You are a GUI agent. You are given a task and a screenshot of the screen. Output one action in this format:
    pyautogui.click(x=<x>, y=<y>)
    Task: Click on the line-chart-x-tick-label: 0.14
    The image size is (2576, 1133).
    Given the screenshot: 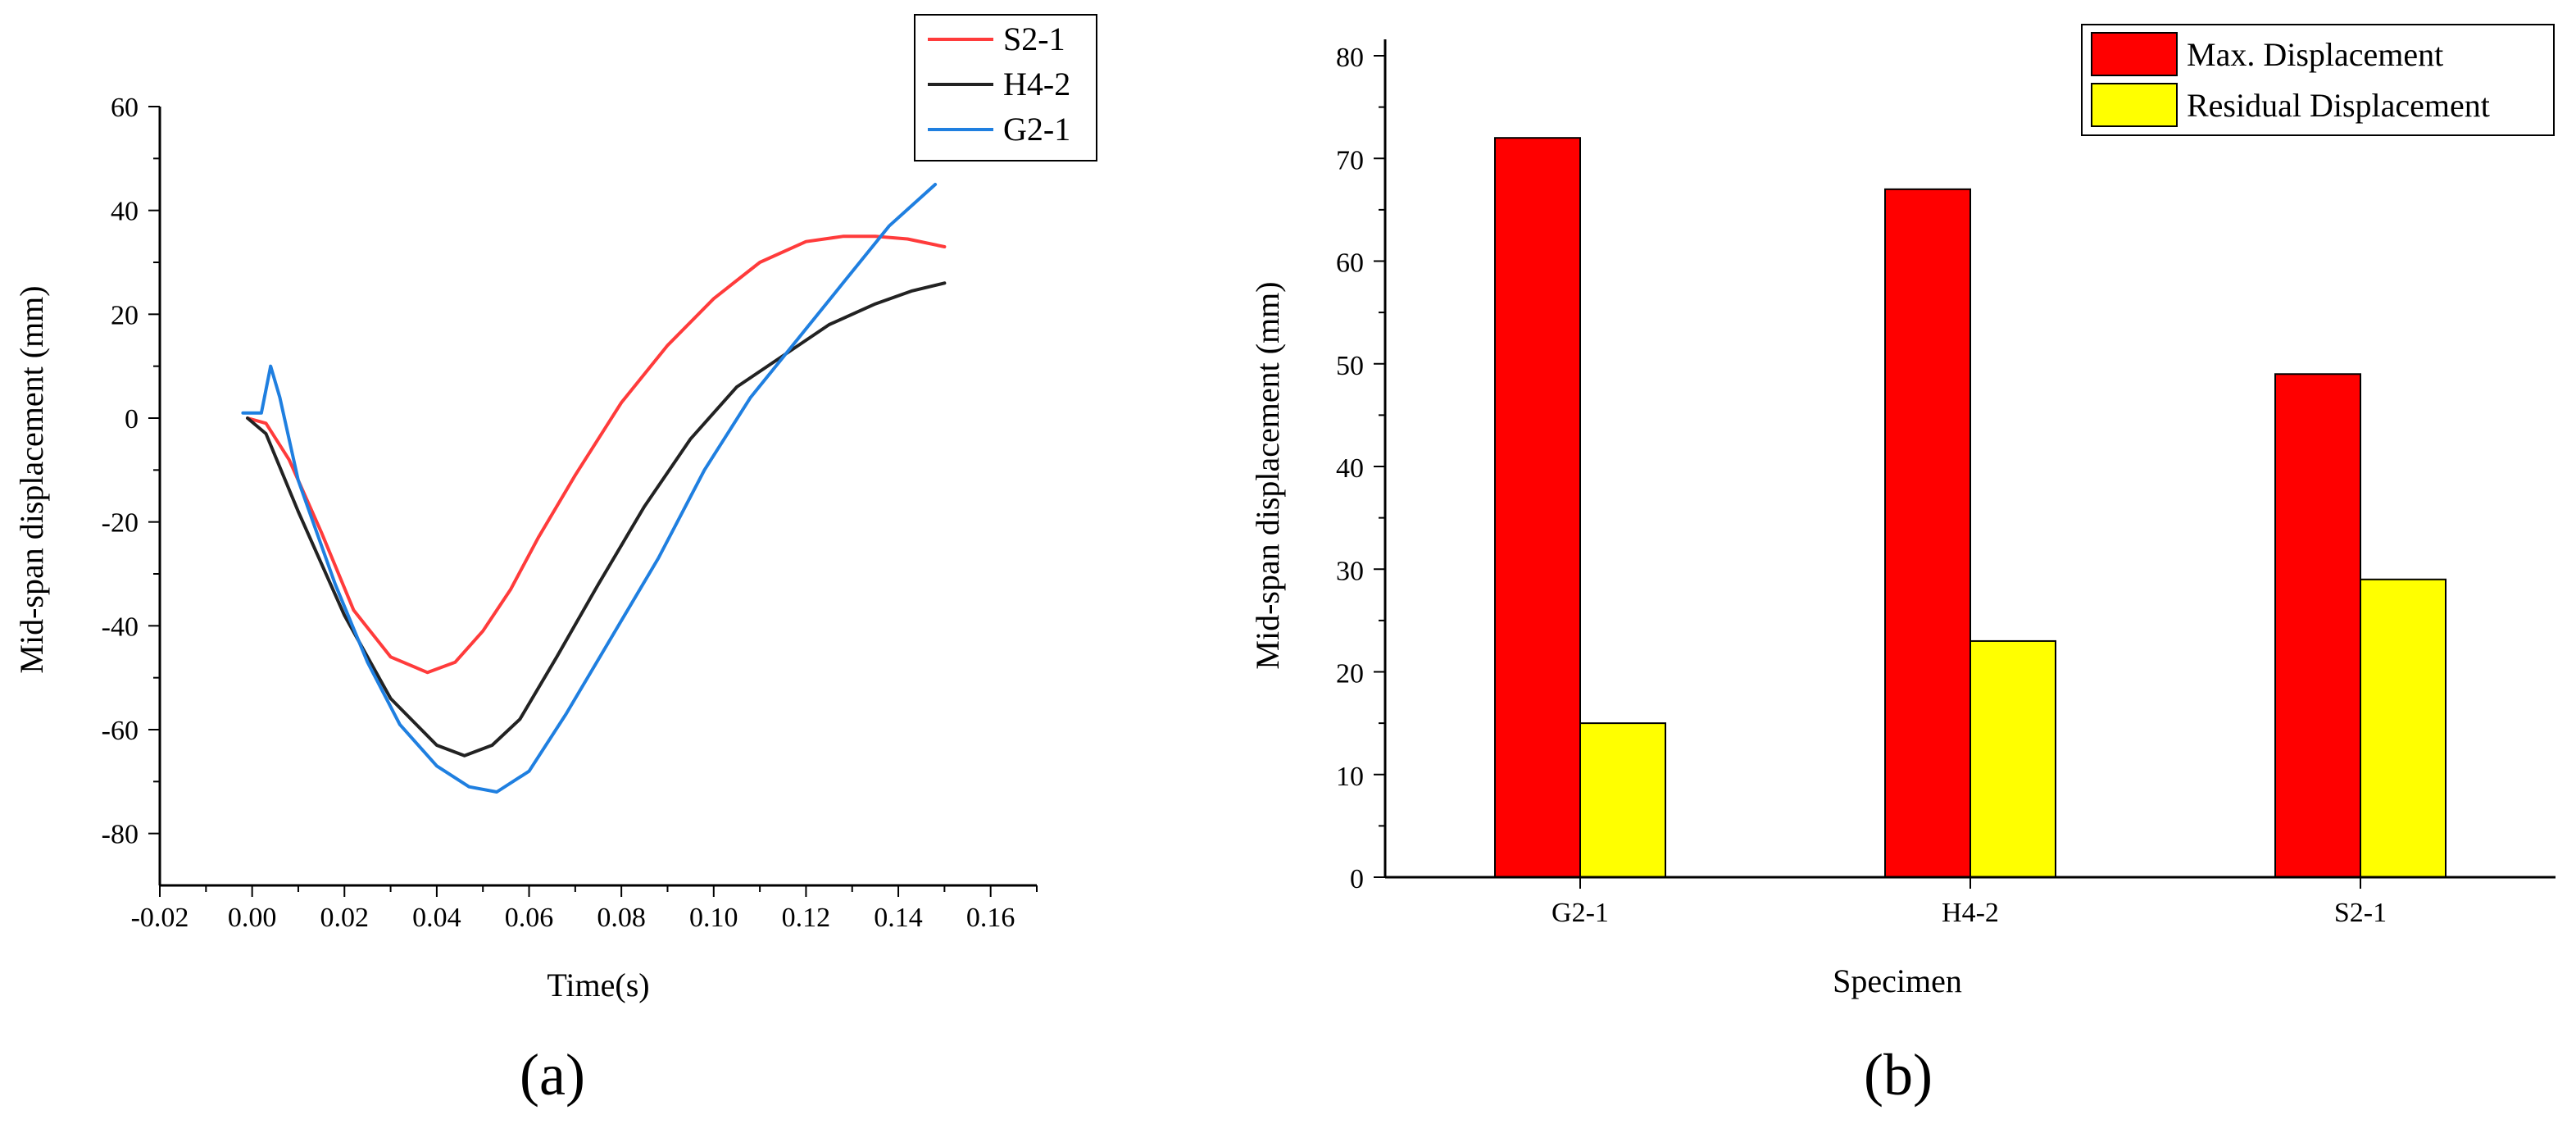 What is the action you would take?
    pyautogui.click(x=898, y=918)
    